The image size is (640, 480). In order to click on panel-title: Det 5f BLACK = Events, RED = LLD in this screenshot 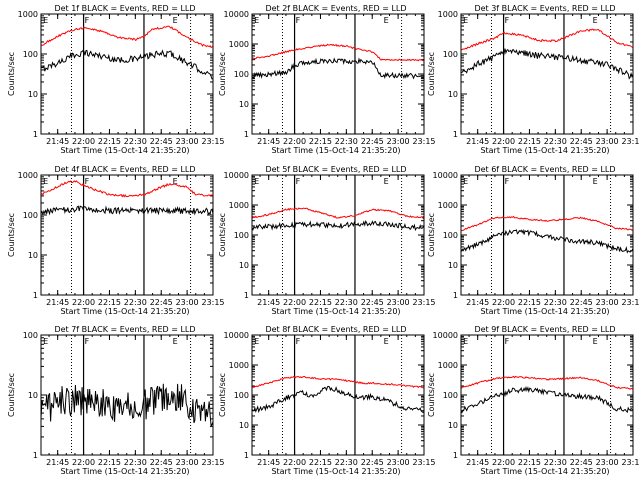, I will do `click(335, 169)`.